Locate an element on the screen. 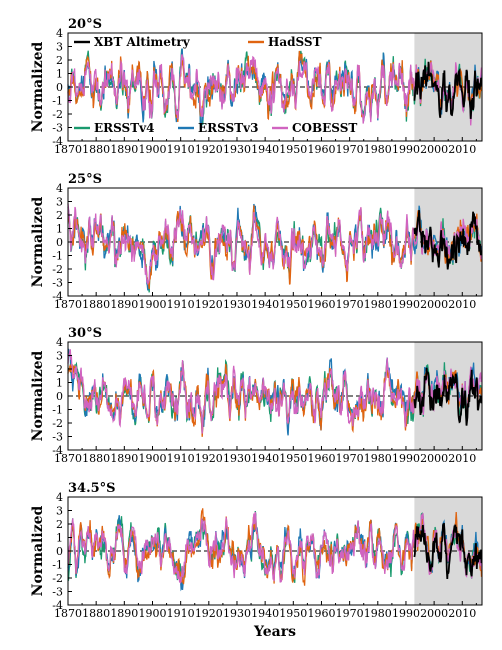 The image size is (502, 650). legend-label: COBESST is located at coordinates (324, 128).